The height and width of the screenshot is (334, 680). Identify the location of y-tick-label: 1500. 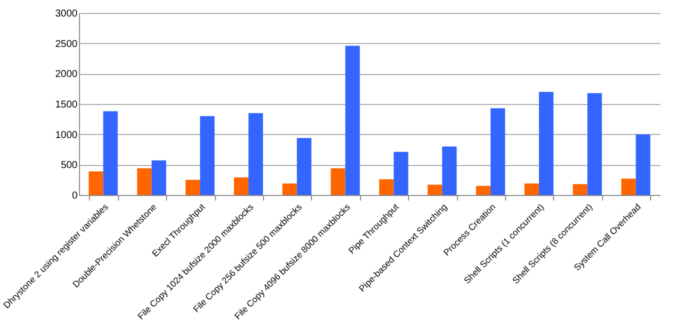
(66, 105).